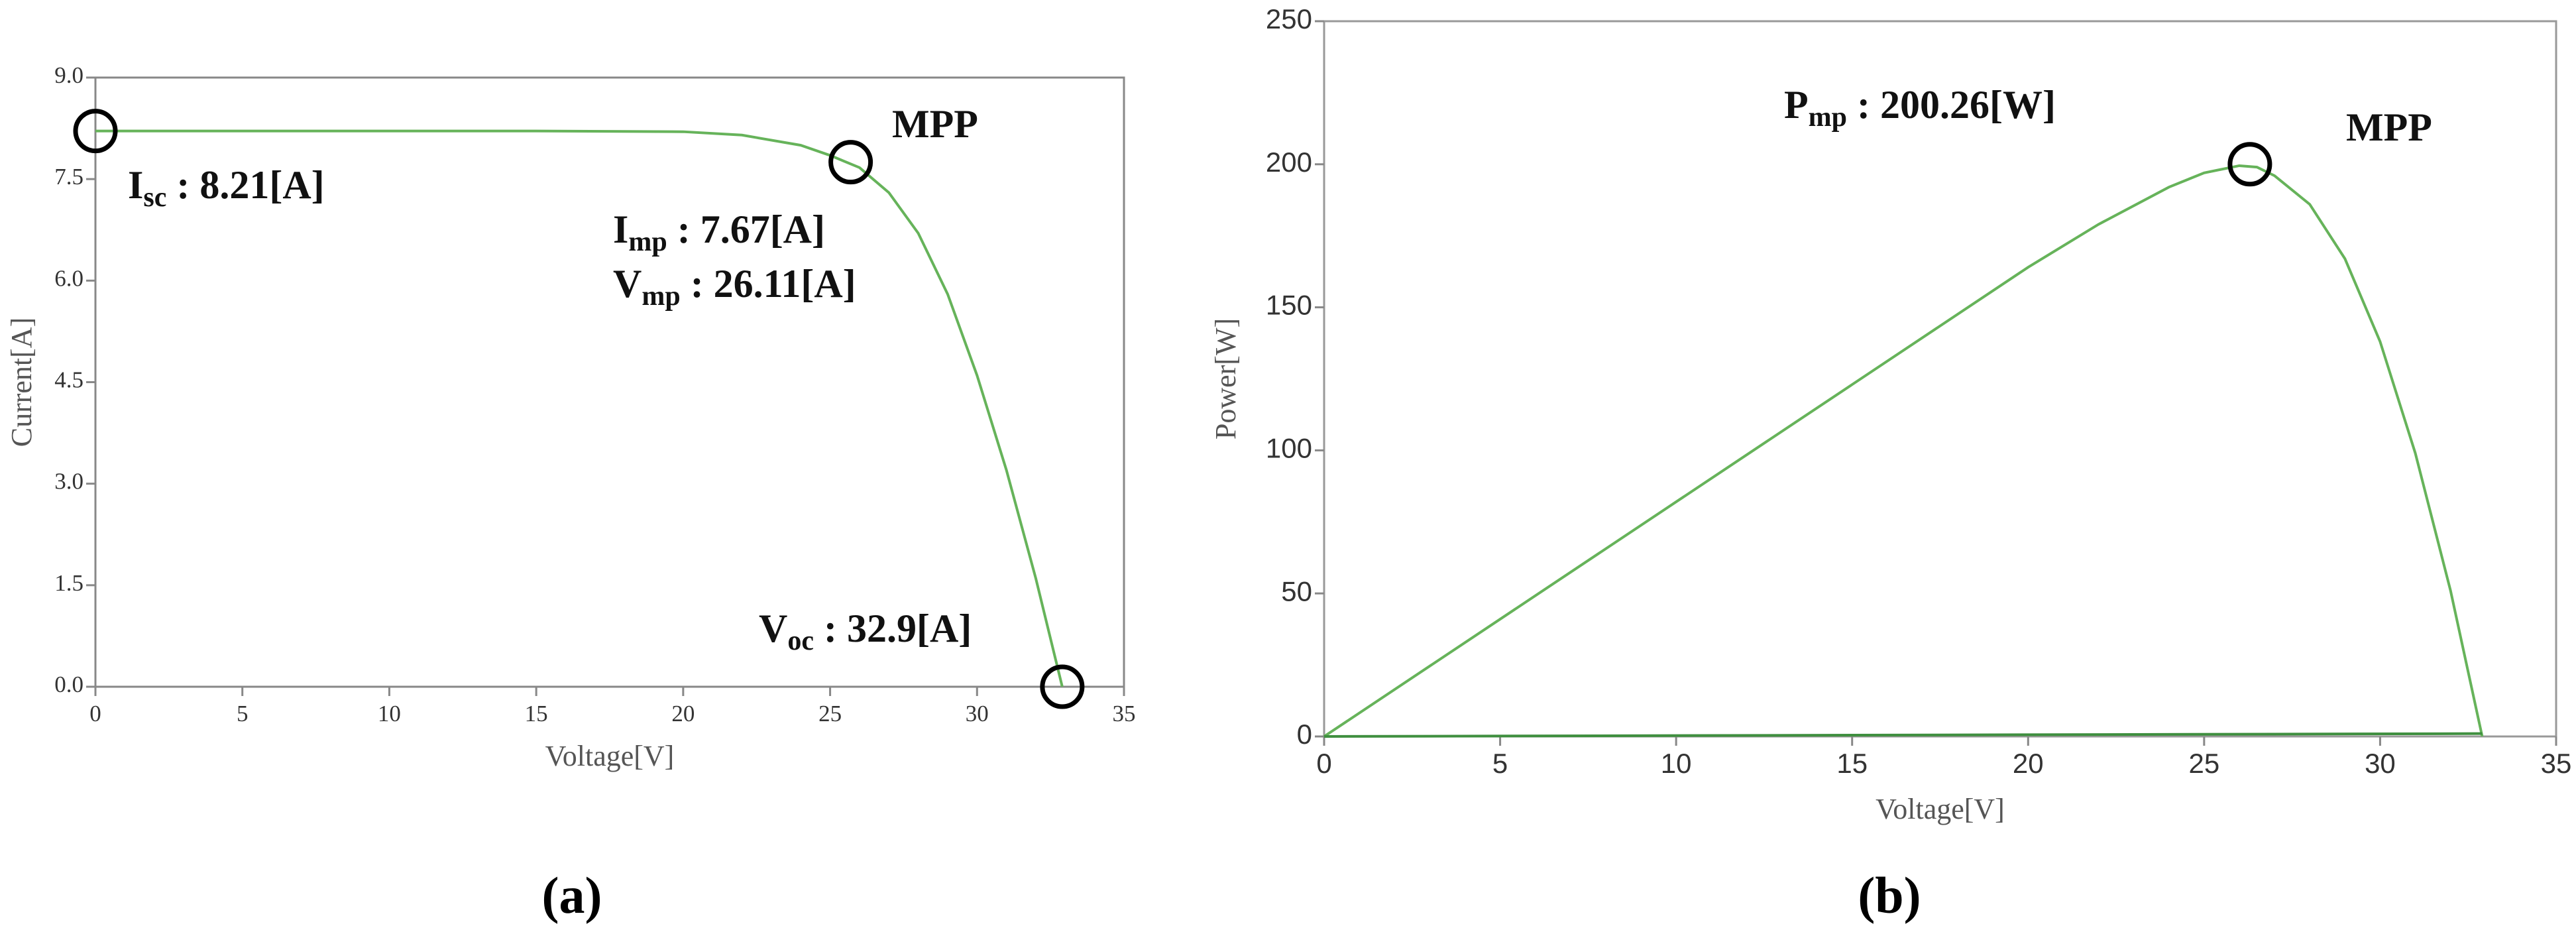  What do you see at coordinates (69, 583) in the screenshot?
I see `y-tick-label: 1.5` at bounding box center [69, 583].